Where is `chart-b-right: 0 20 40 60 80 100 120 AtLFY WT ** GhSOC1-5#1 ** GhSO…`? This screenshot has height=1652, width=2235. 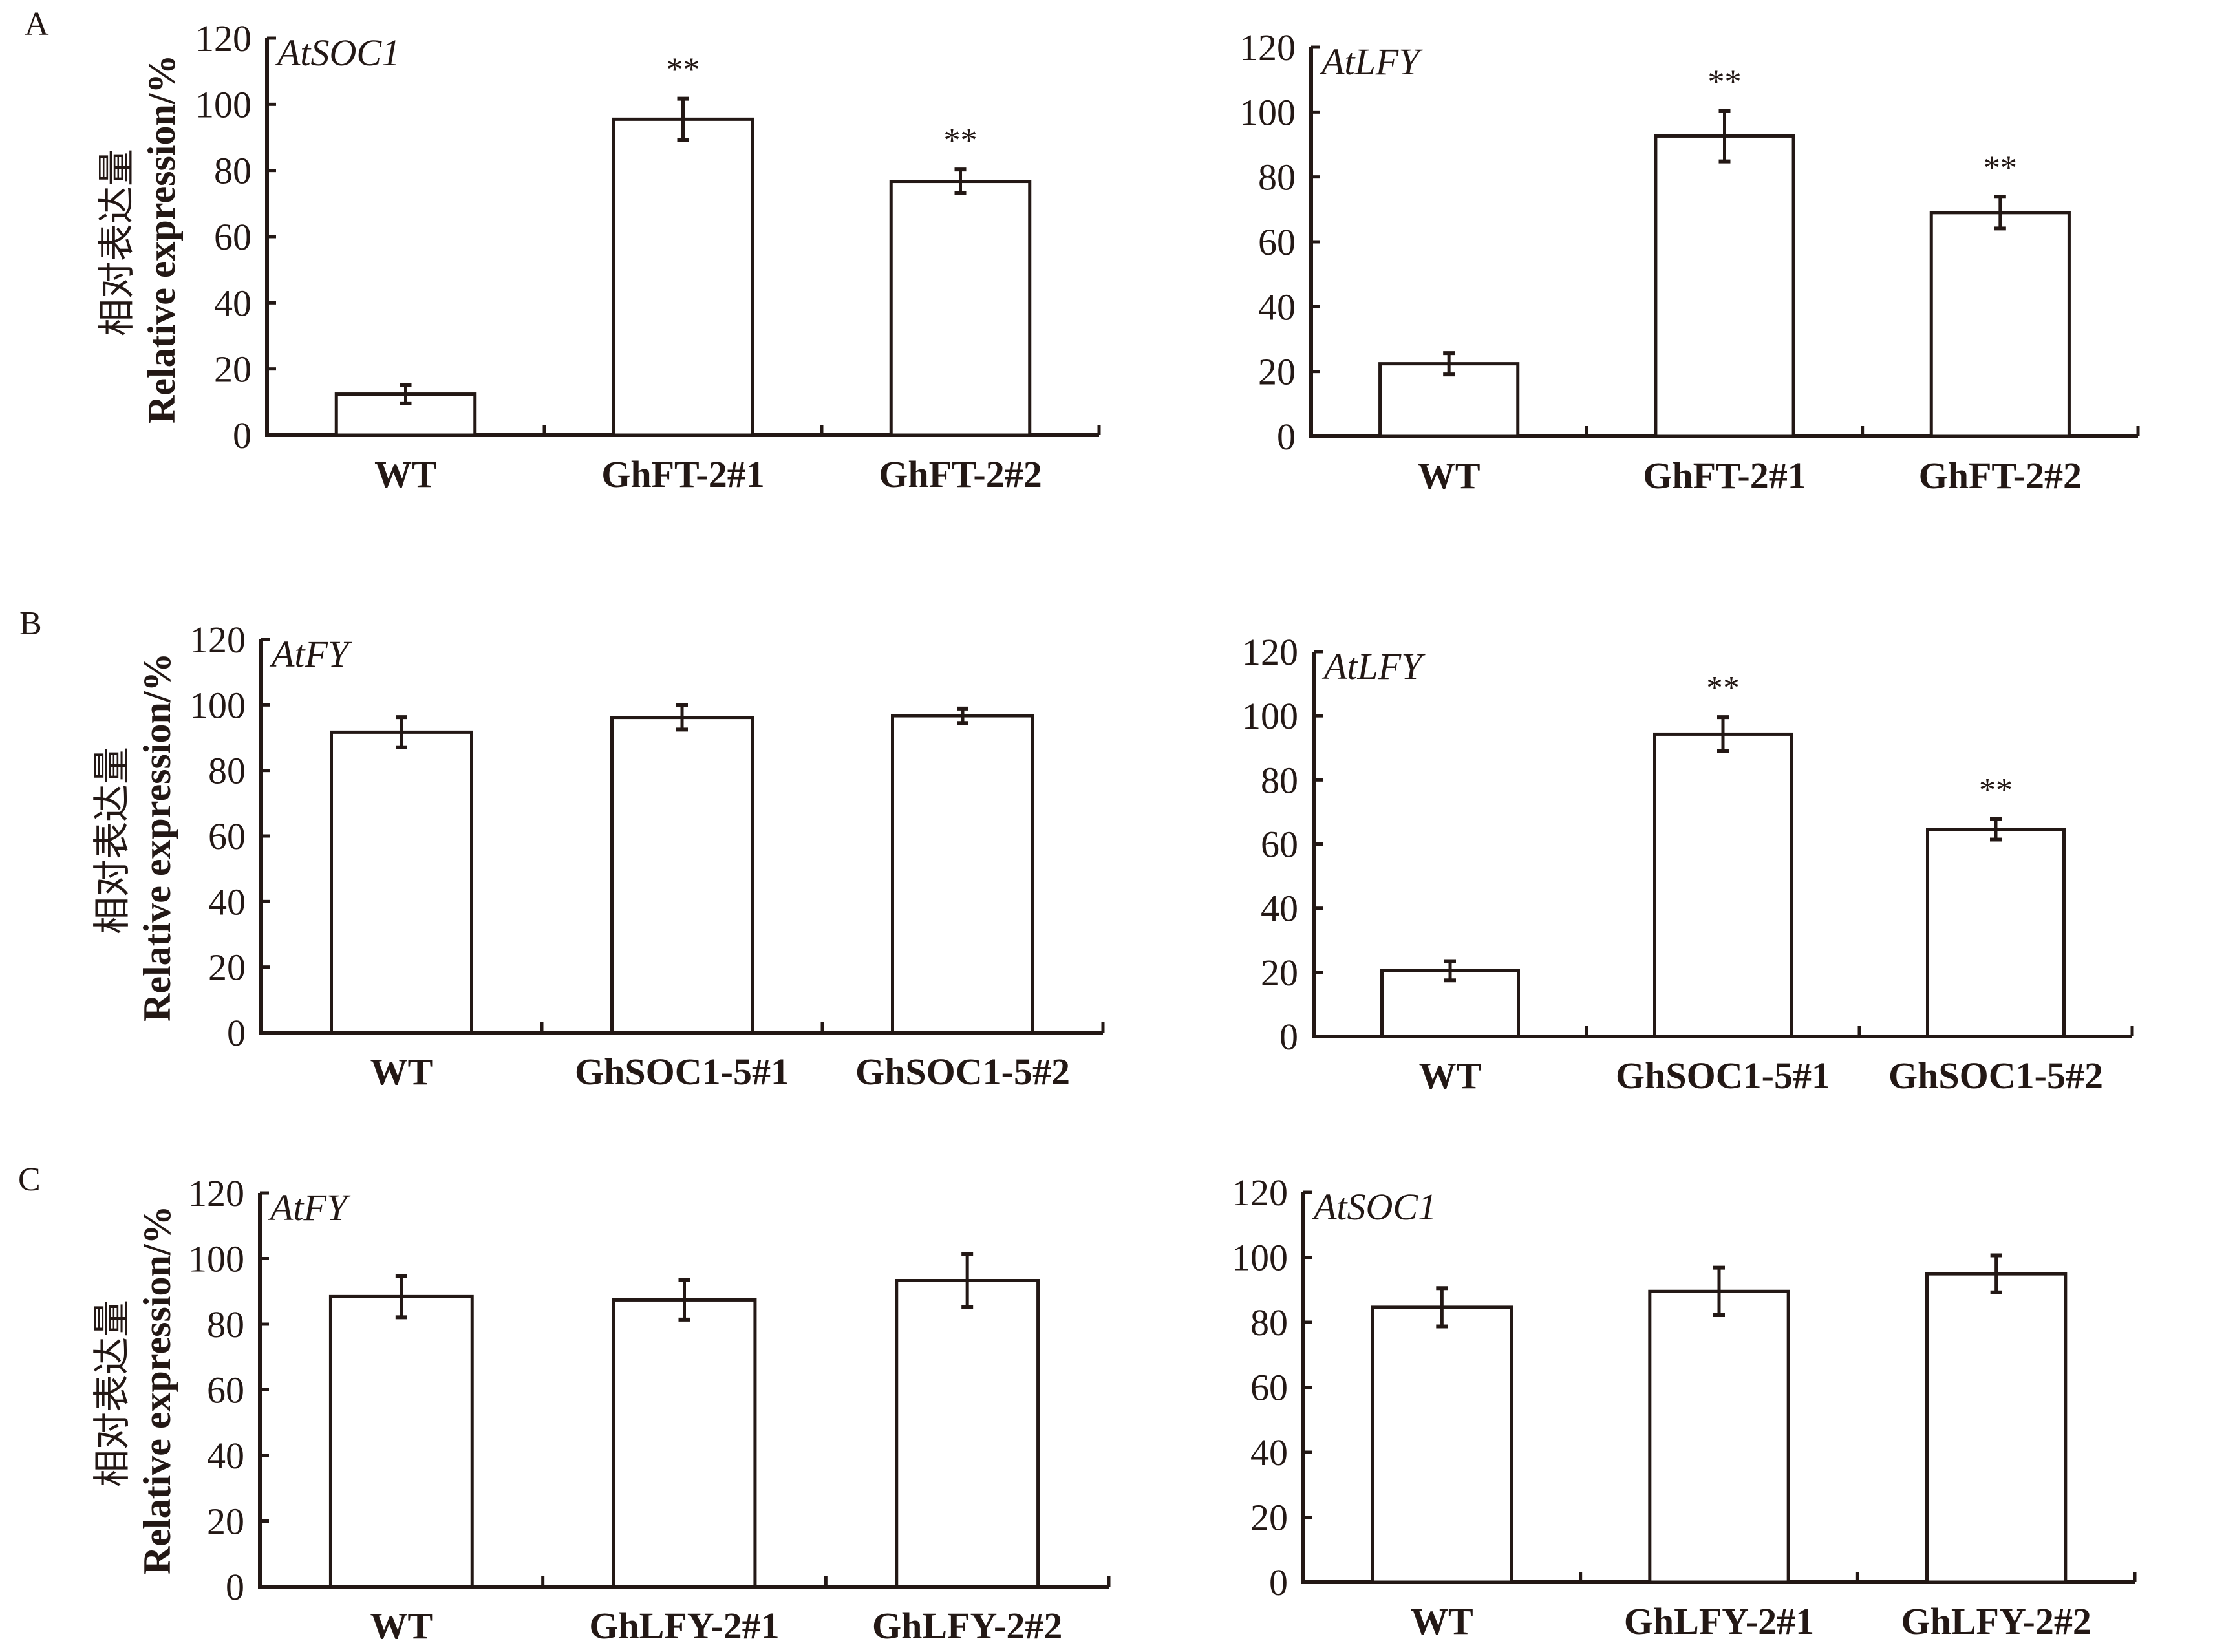 chart-b-right: 0 20 40 60 80 100 120 AtLFY WT ** GhSOC1-5#1 ** GhSO… is located at coordinates (1688, 864).